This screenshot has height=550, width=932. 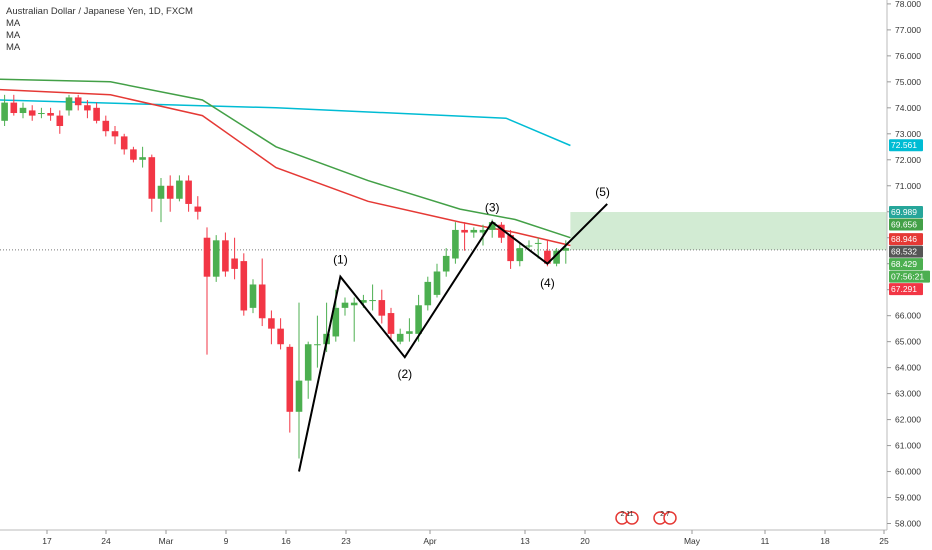 What do you see at coordinates (908, 472) in the screenshot?
I see `y-tick-label: 60.000` at bounding box center [908, 472].